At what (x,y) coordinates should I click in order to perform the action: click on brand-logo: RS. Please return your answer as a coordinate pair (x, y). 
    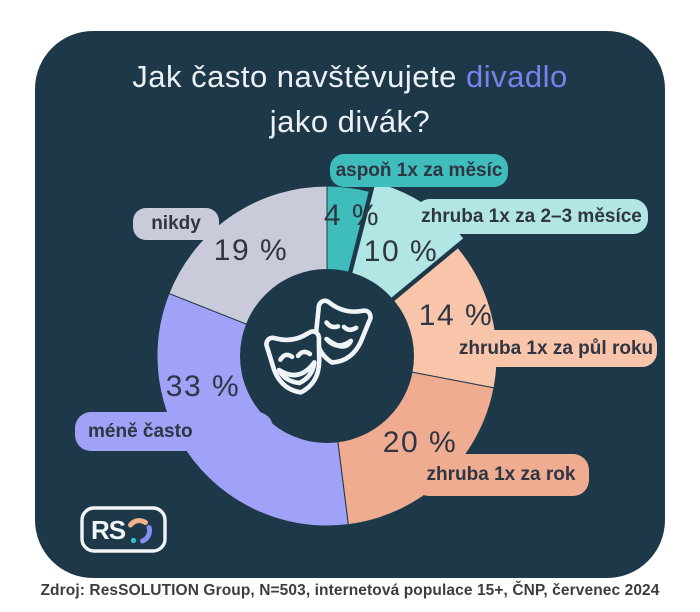
    Looking at the image, I should click on (123, 529).